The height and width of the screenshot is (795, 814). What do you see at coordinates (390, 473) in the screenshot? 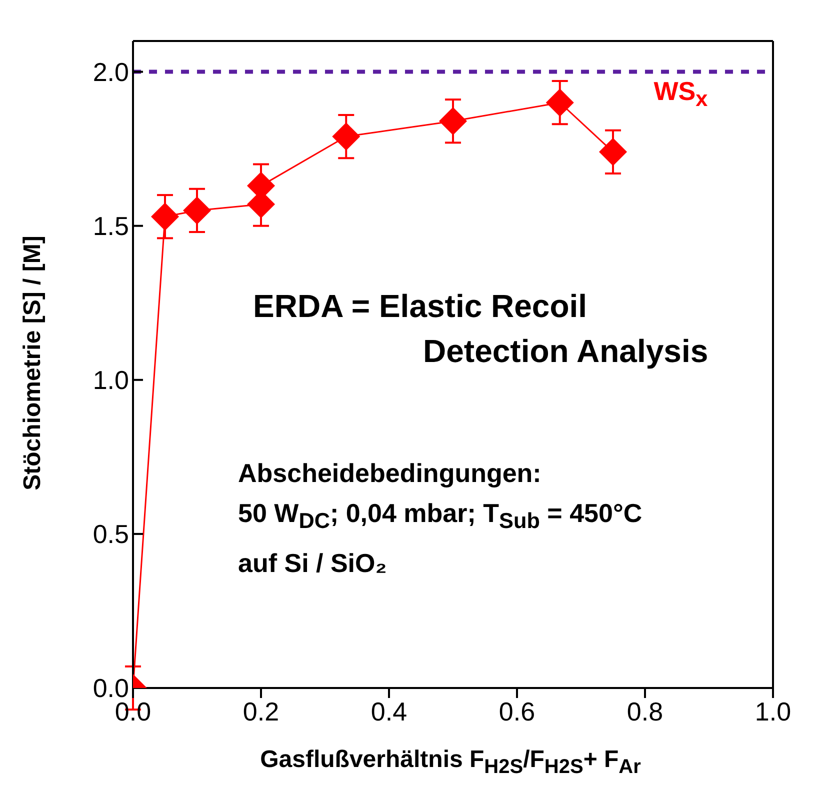
I see `annotation: Abscheidebedingungen:` at bounding box center [390, 473].